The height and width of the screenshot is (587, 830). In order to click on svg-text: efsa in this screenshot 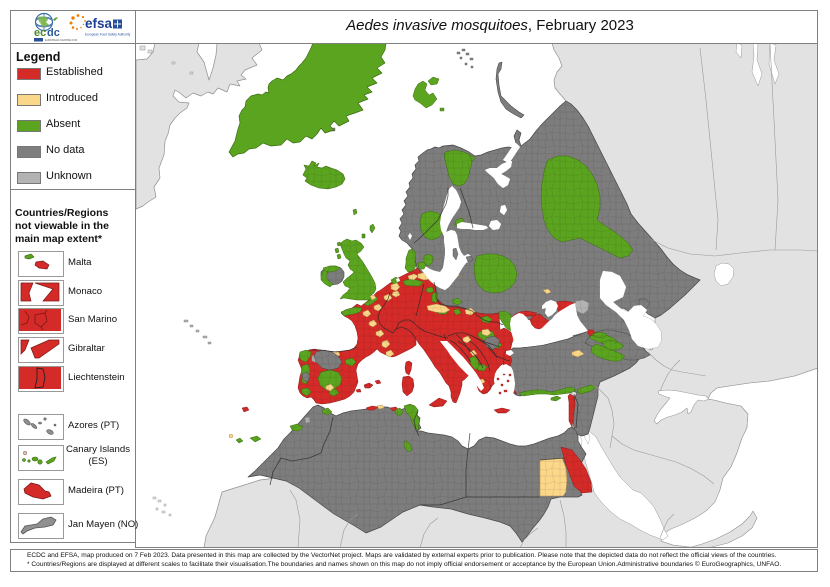, I will do `click(99, 23)`.